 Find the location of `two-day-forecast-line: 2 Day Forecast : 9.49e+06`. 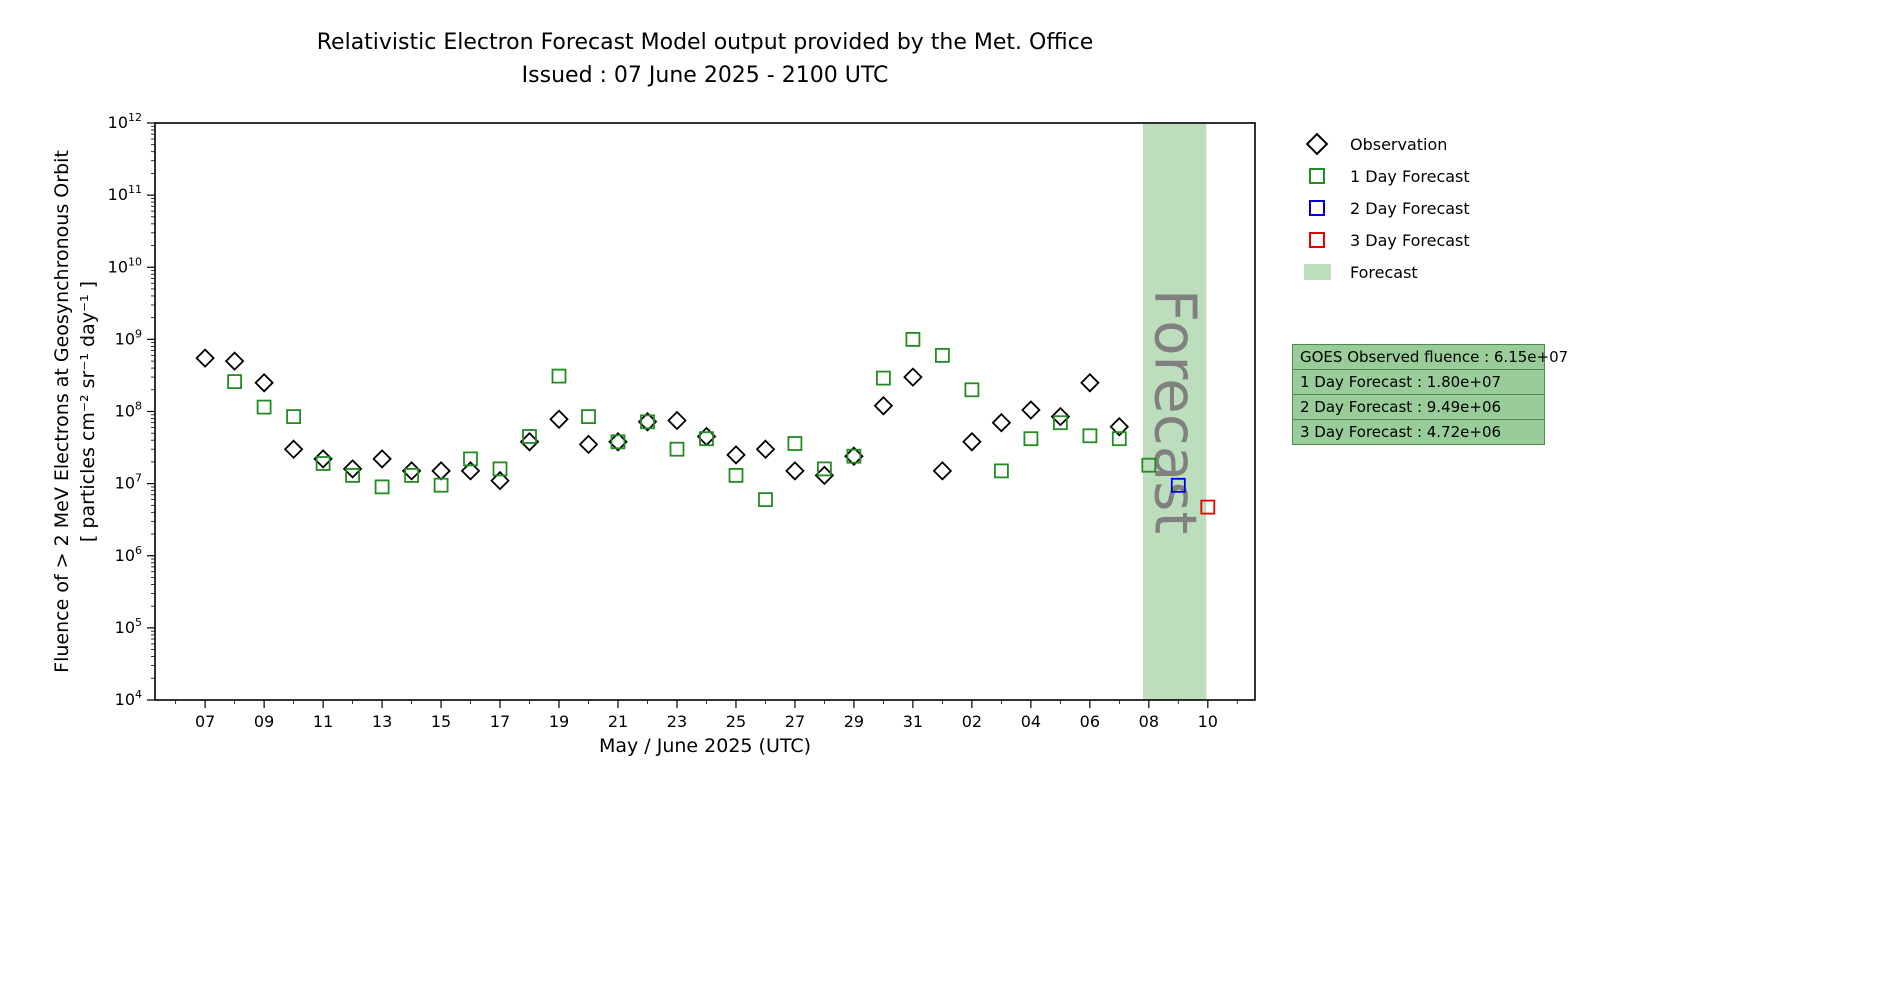

two-day-forecast-line: 2 Day Forecast : 9.49e+06 is located at coordinates (1418, 407).